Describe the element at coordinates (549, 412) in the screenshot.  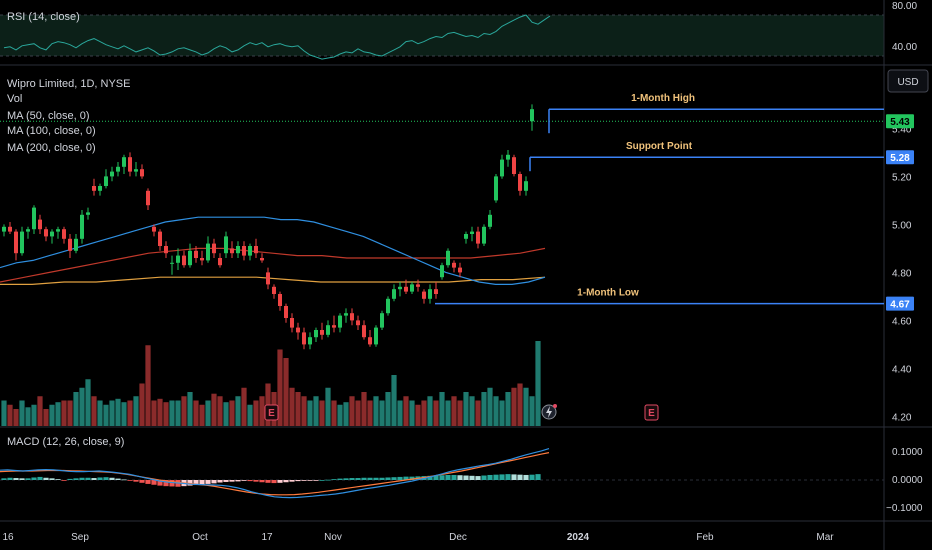
I see `dividend-bolt-icon` at that location.